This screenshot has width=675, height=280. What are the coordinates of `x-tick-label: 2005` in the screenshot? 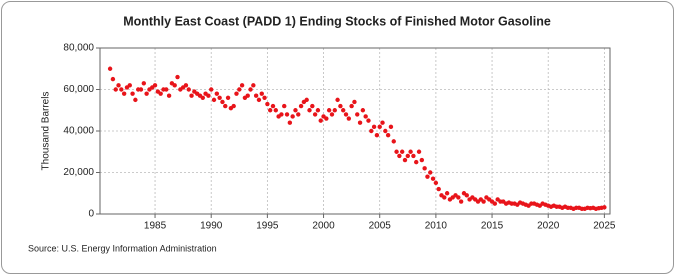 It's located at (380, 226).